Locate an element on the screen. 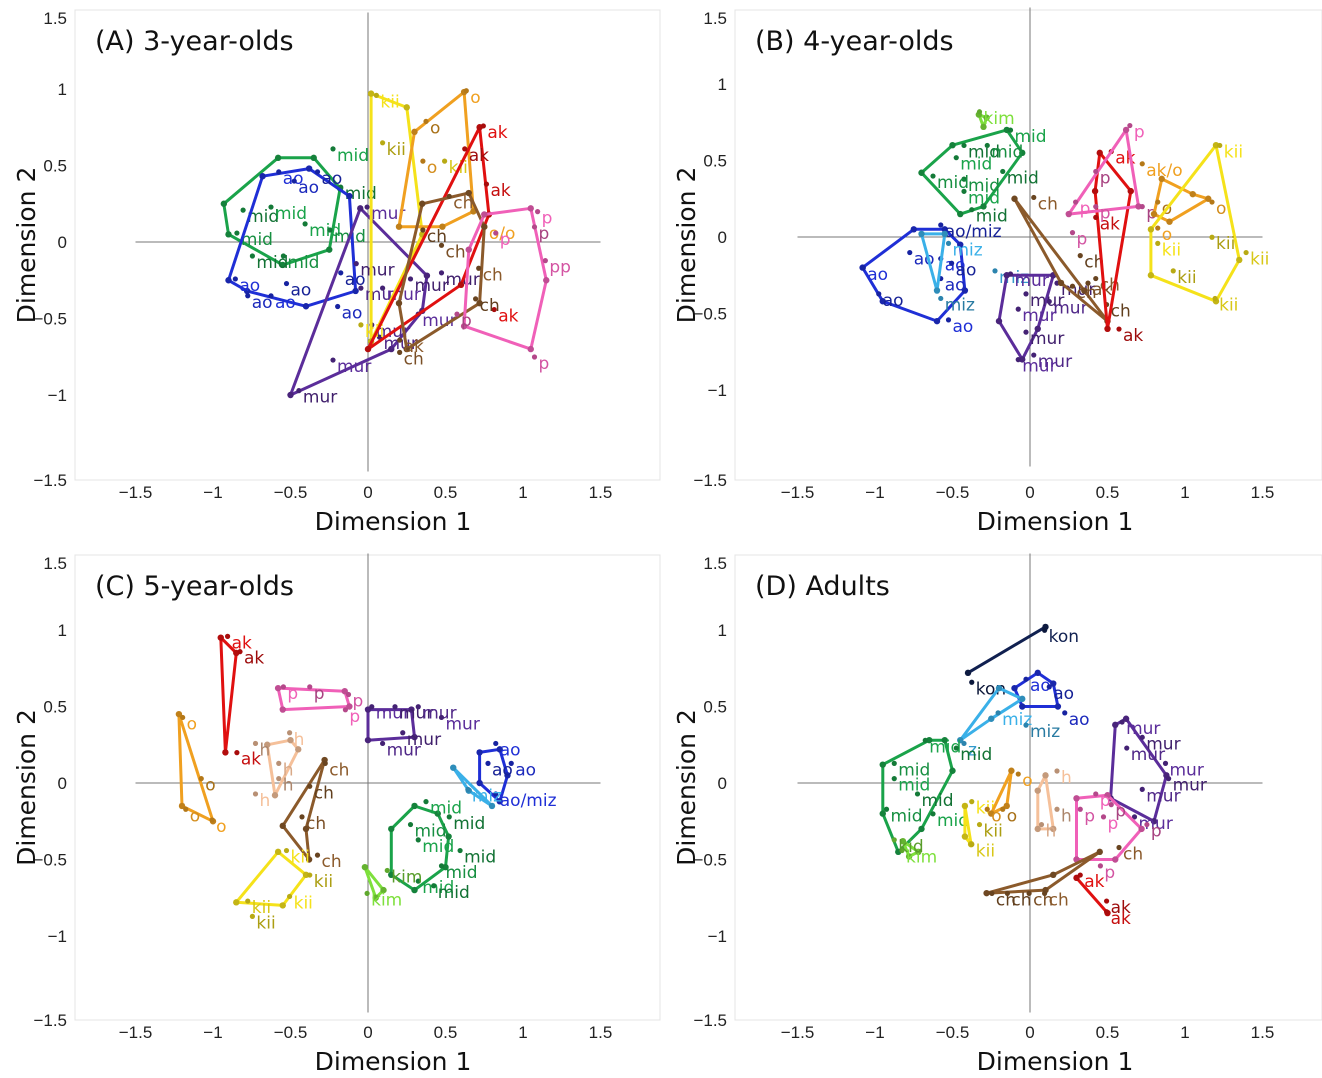 This screenshot has height=1078, width=1322. x-tick-label: 1.5 is located at coordinates (1263, 492).